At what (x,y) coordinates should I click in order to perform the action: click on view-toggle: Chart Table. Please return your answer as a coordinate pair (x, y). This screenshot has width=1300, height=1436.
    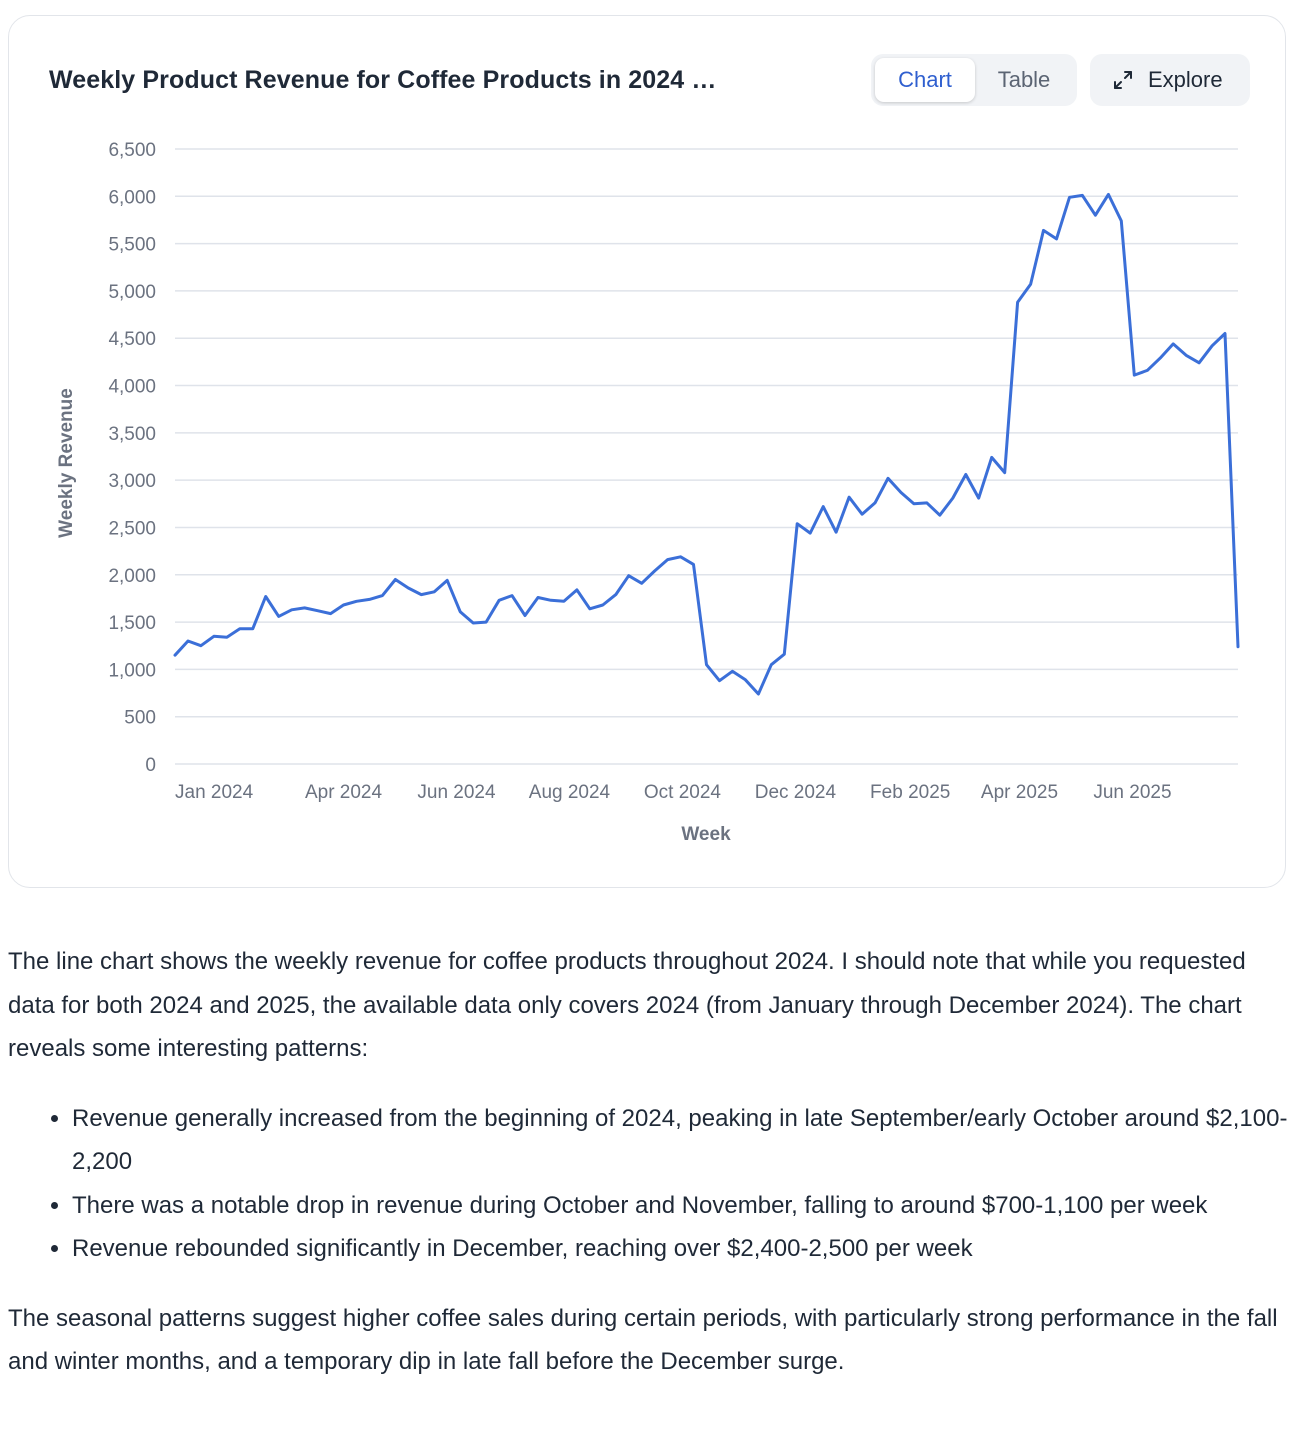
    Looking at the image, I should click on (974, 80).